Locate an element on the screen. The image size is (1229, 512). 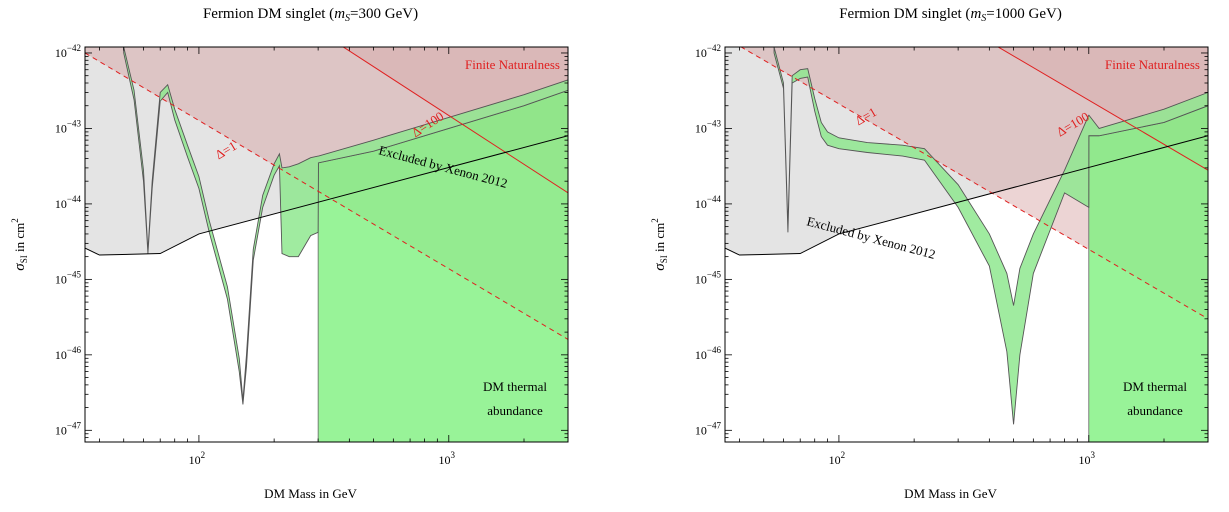
chart-title-value: =300 GeV) is located at coordinates (384, 14).